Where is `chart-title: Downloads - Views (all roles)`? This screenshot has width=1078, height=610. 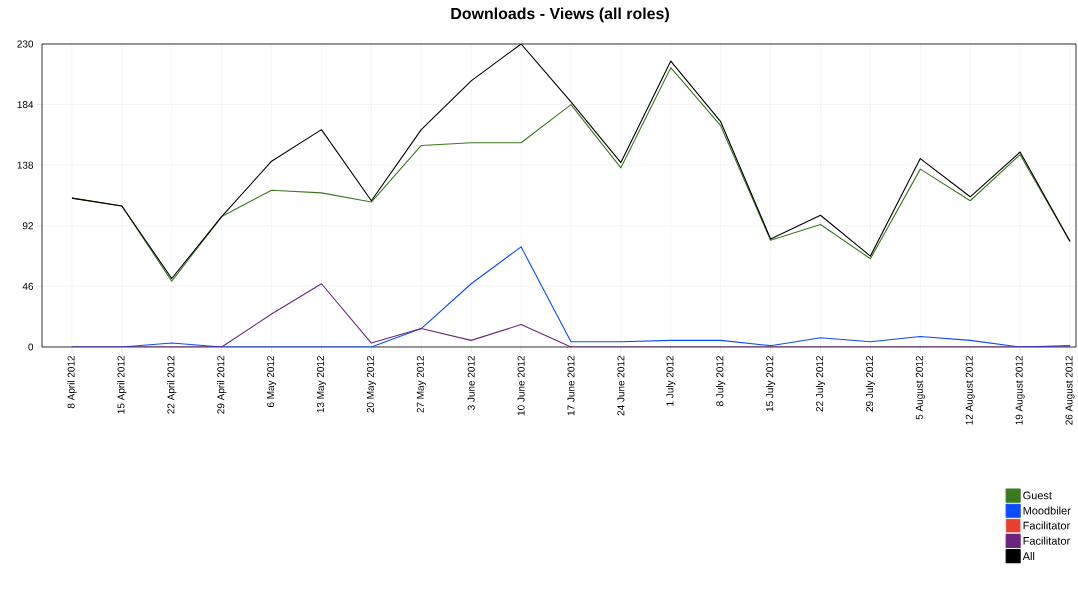
chart-title: Downloads - Views (all roles) is located at coordinates (560, 15).